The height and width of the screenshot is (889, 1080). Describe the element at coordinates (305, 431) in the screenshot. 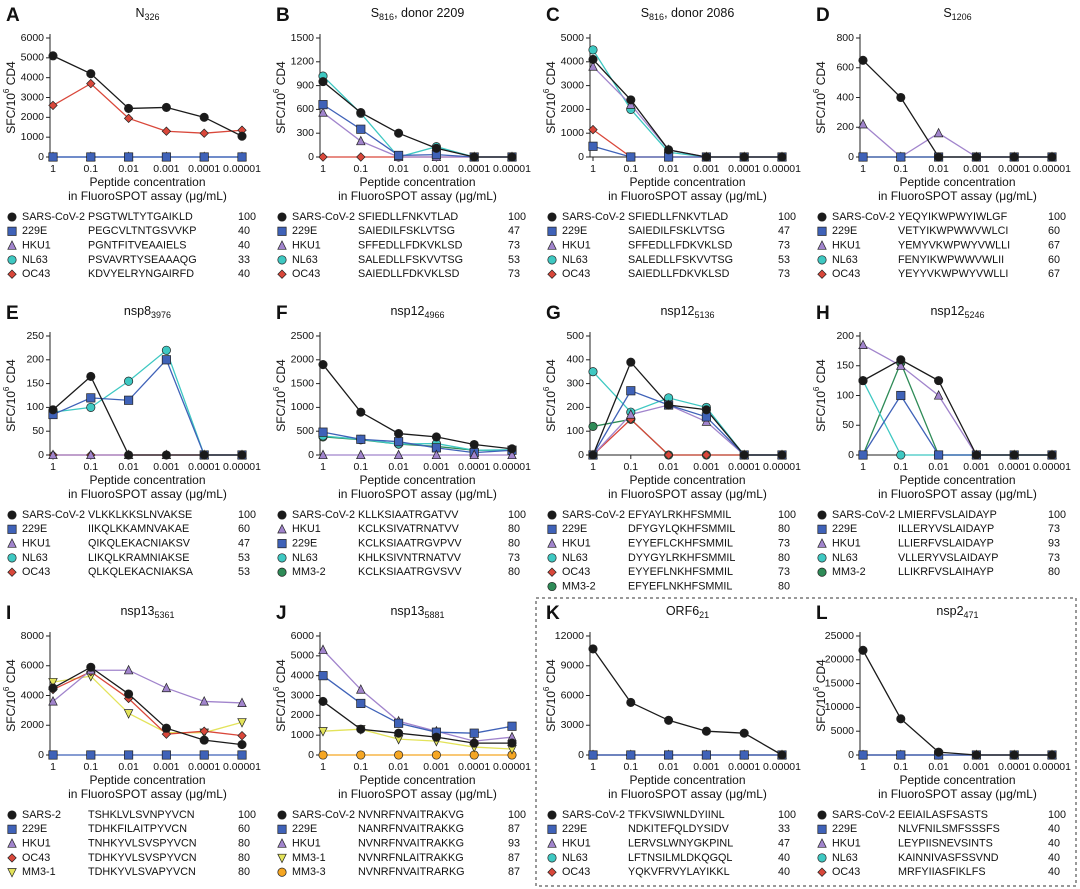

I see `y-tick-label: 500` at that location.